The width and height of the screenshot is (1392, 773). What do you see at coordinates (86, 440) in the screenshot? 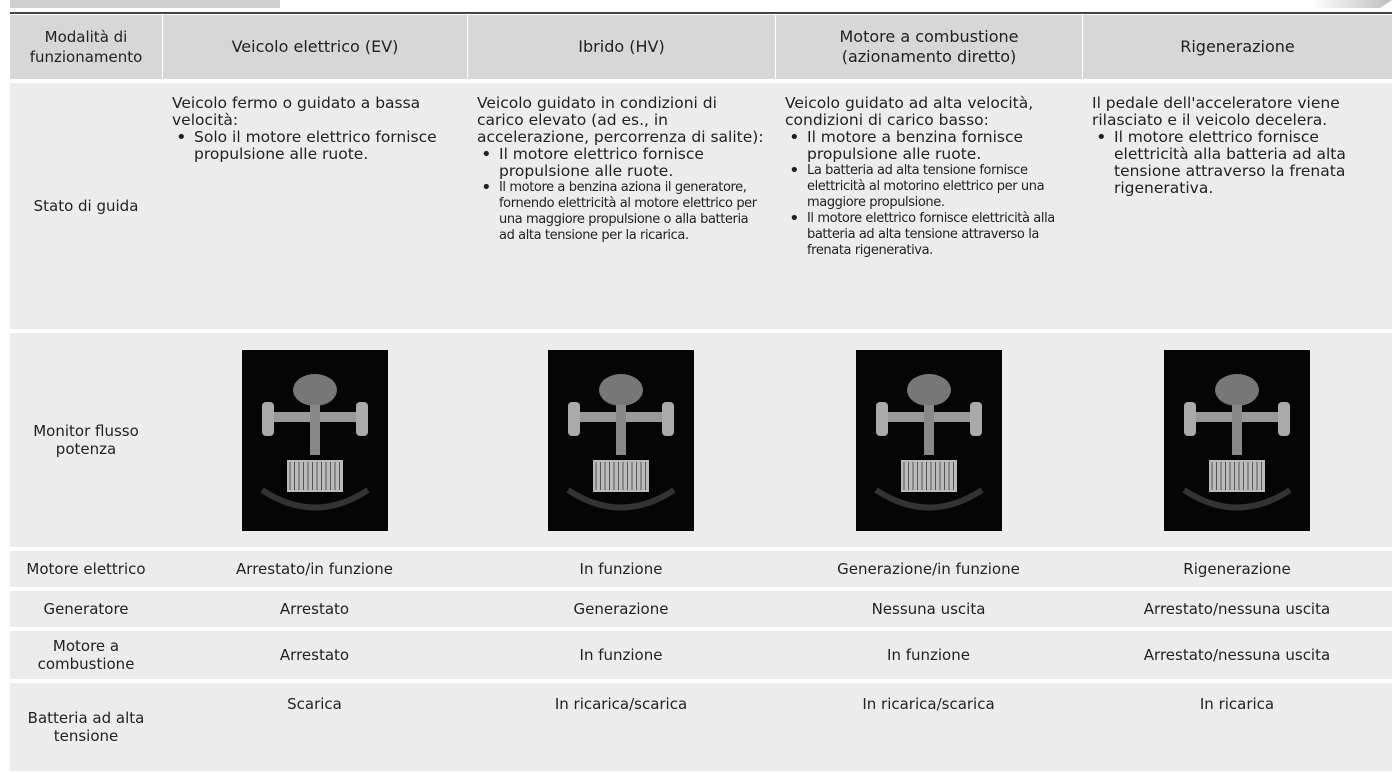
I see `row-label: Monitor flusso potenza` at bounding box center [86, 440].